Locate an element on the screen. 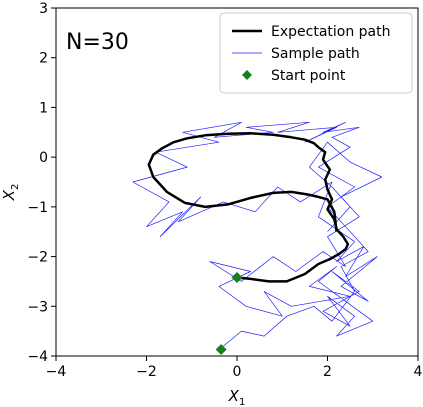  x-tick-label: 4 is located at coordinates (418, 372).